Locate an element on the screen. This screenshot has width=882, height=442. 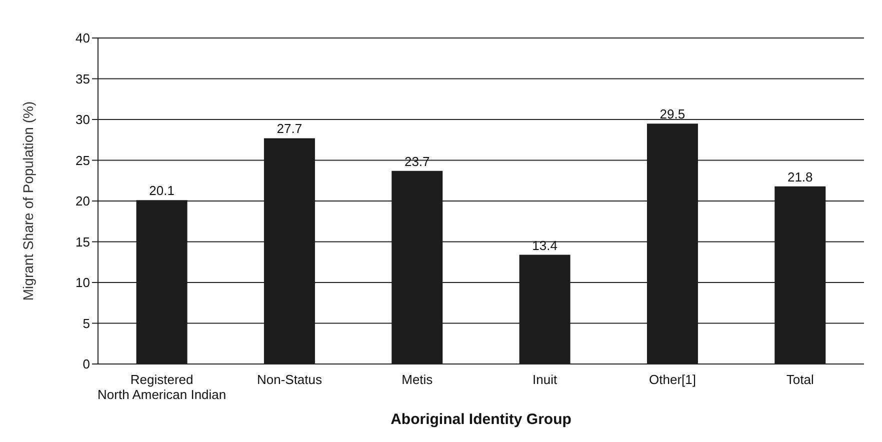
y-tick-label: 35 is located at coordinates (83, 78).